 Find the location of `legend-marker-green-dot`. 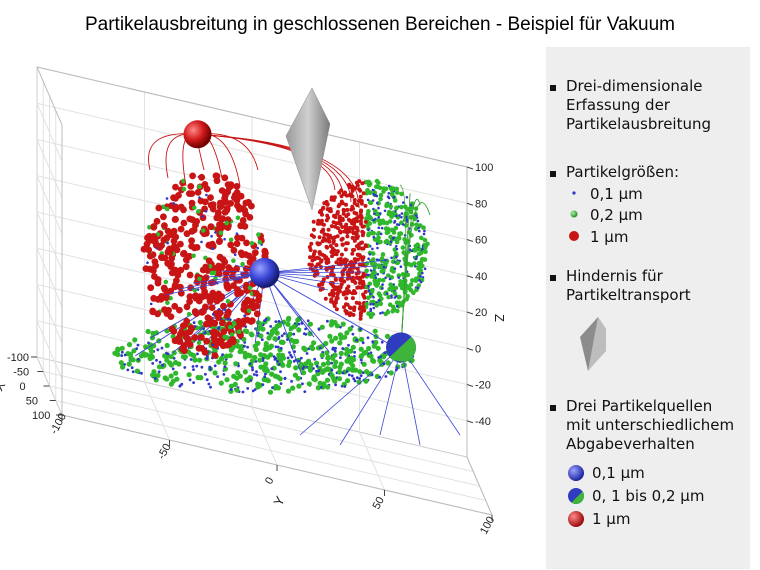

legend-marker-green-dot is located at coordinates (574, 214).